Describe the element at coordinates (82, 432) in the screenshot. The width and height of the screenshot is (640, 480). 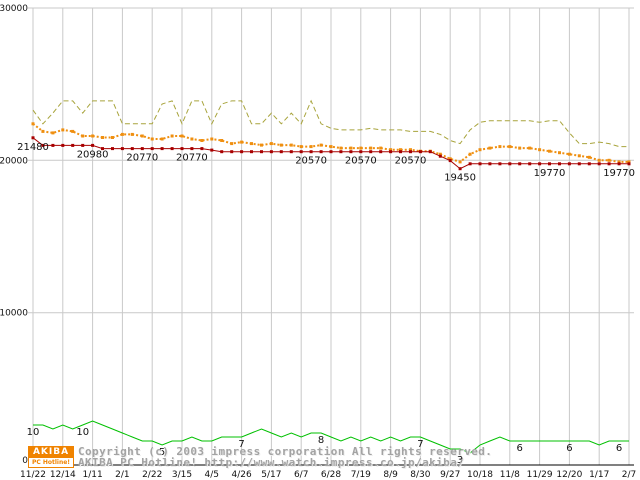
I see `count-label: 10` at that location.